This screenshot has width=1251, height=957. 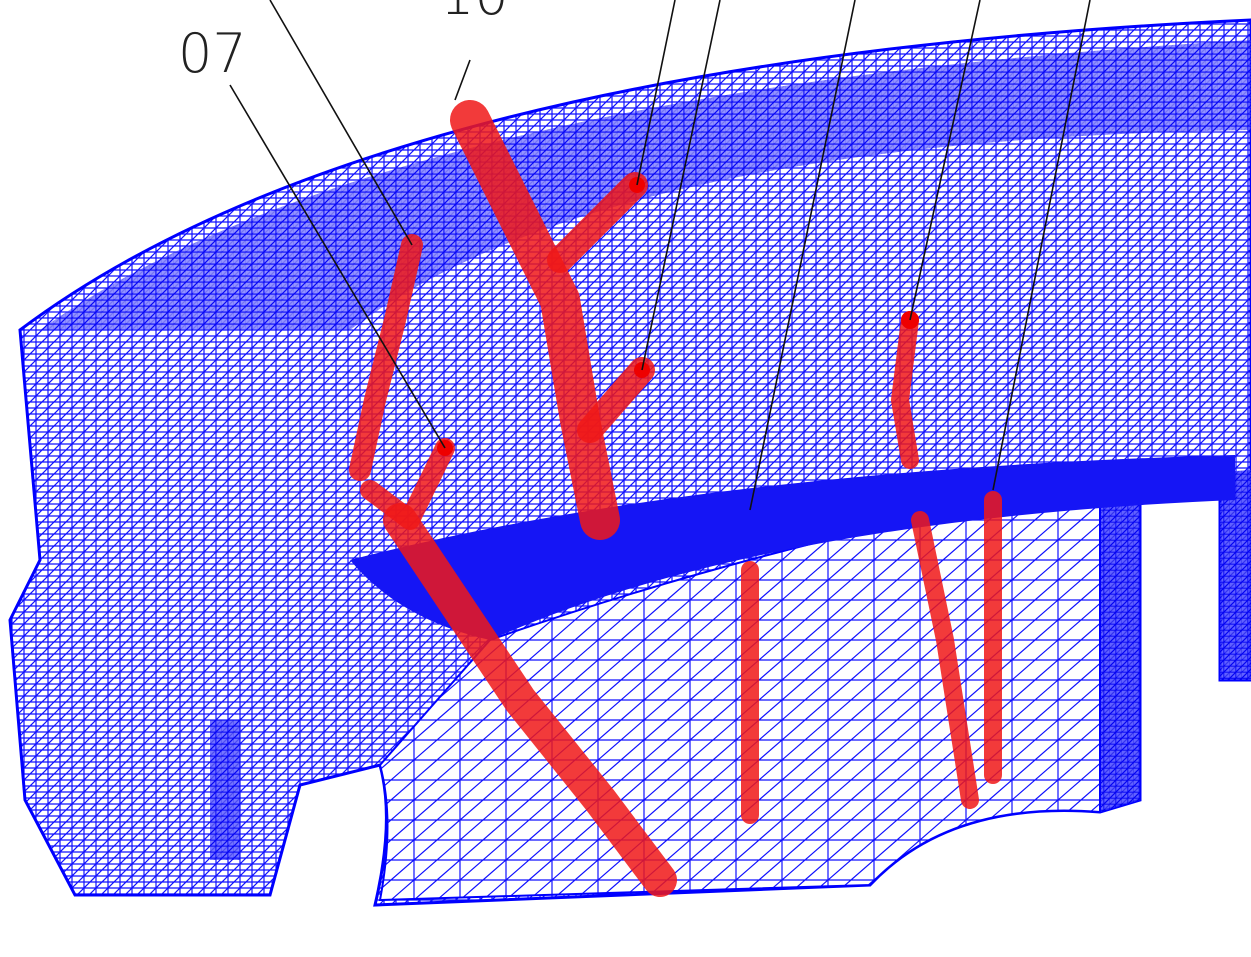 What do you see at coordinates (474, 13) in the screenshot?
I see `label: 10` at bounding box center [474, 13].